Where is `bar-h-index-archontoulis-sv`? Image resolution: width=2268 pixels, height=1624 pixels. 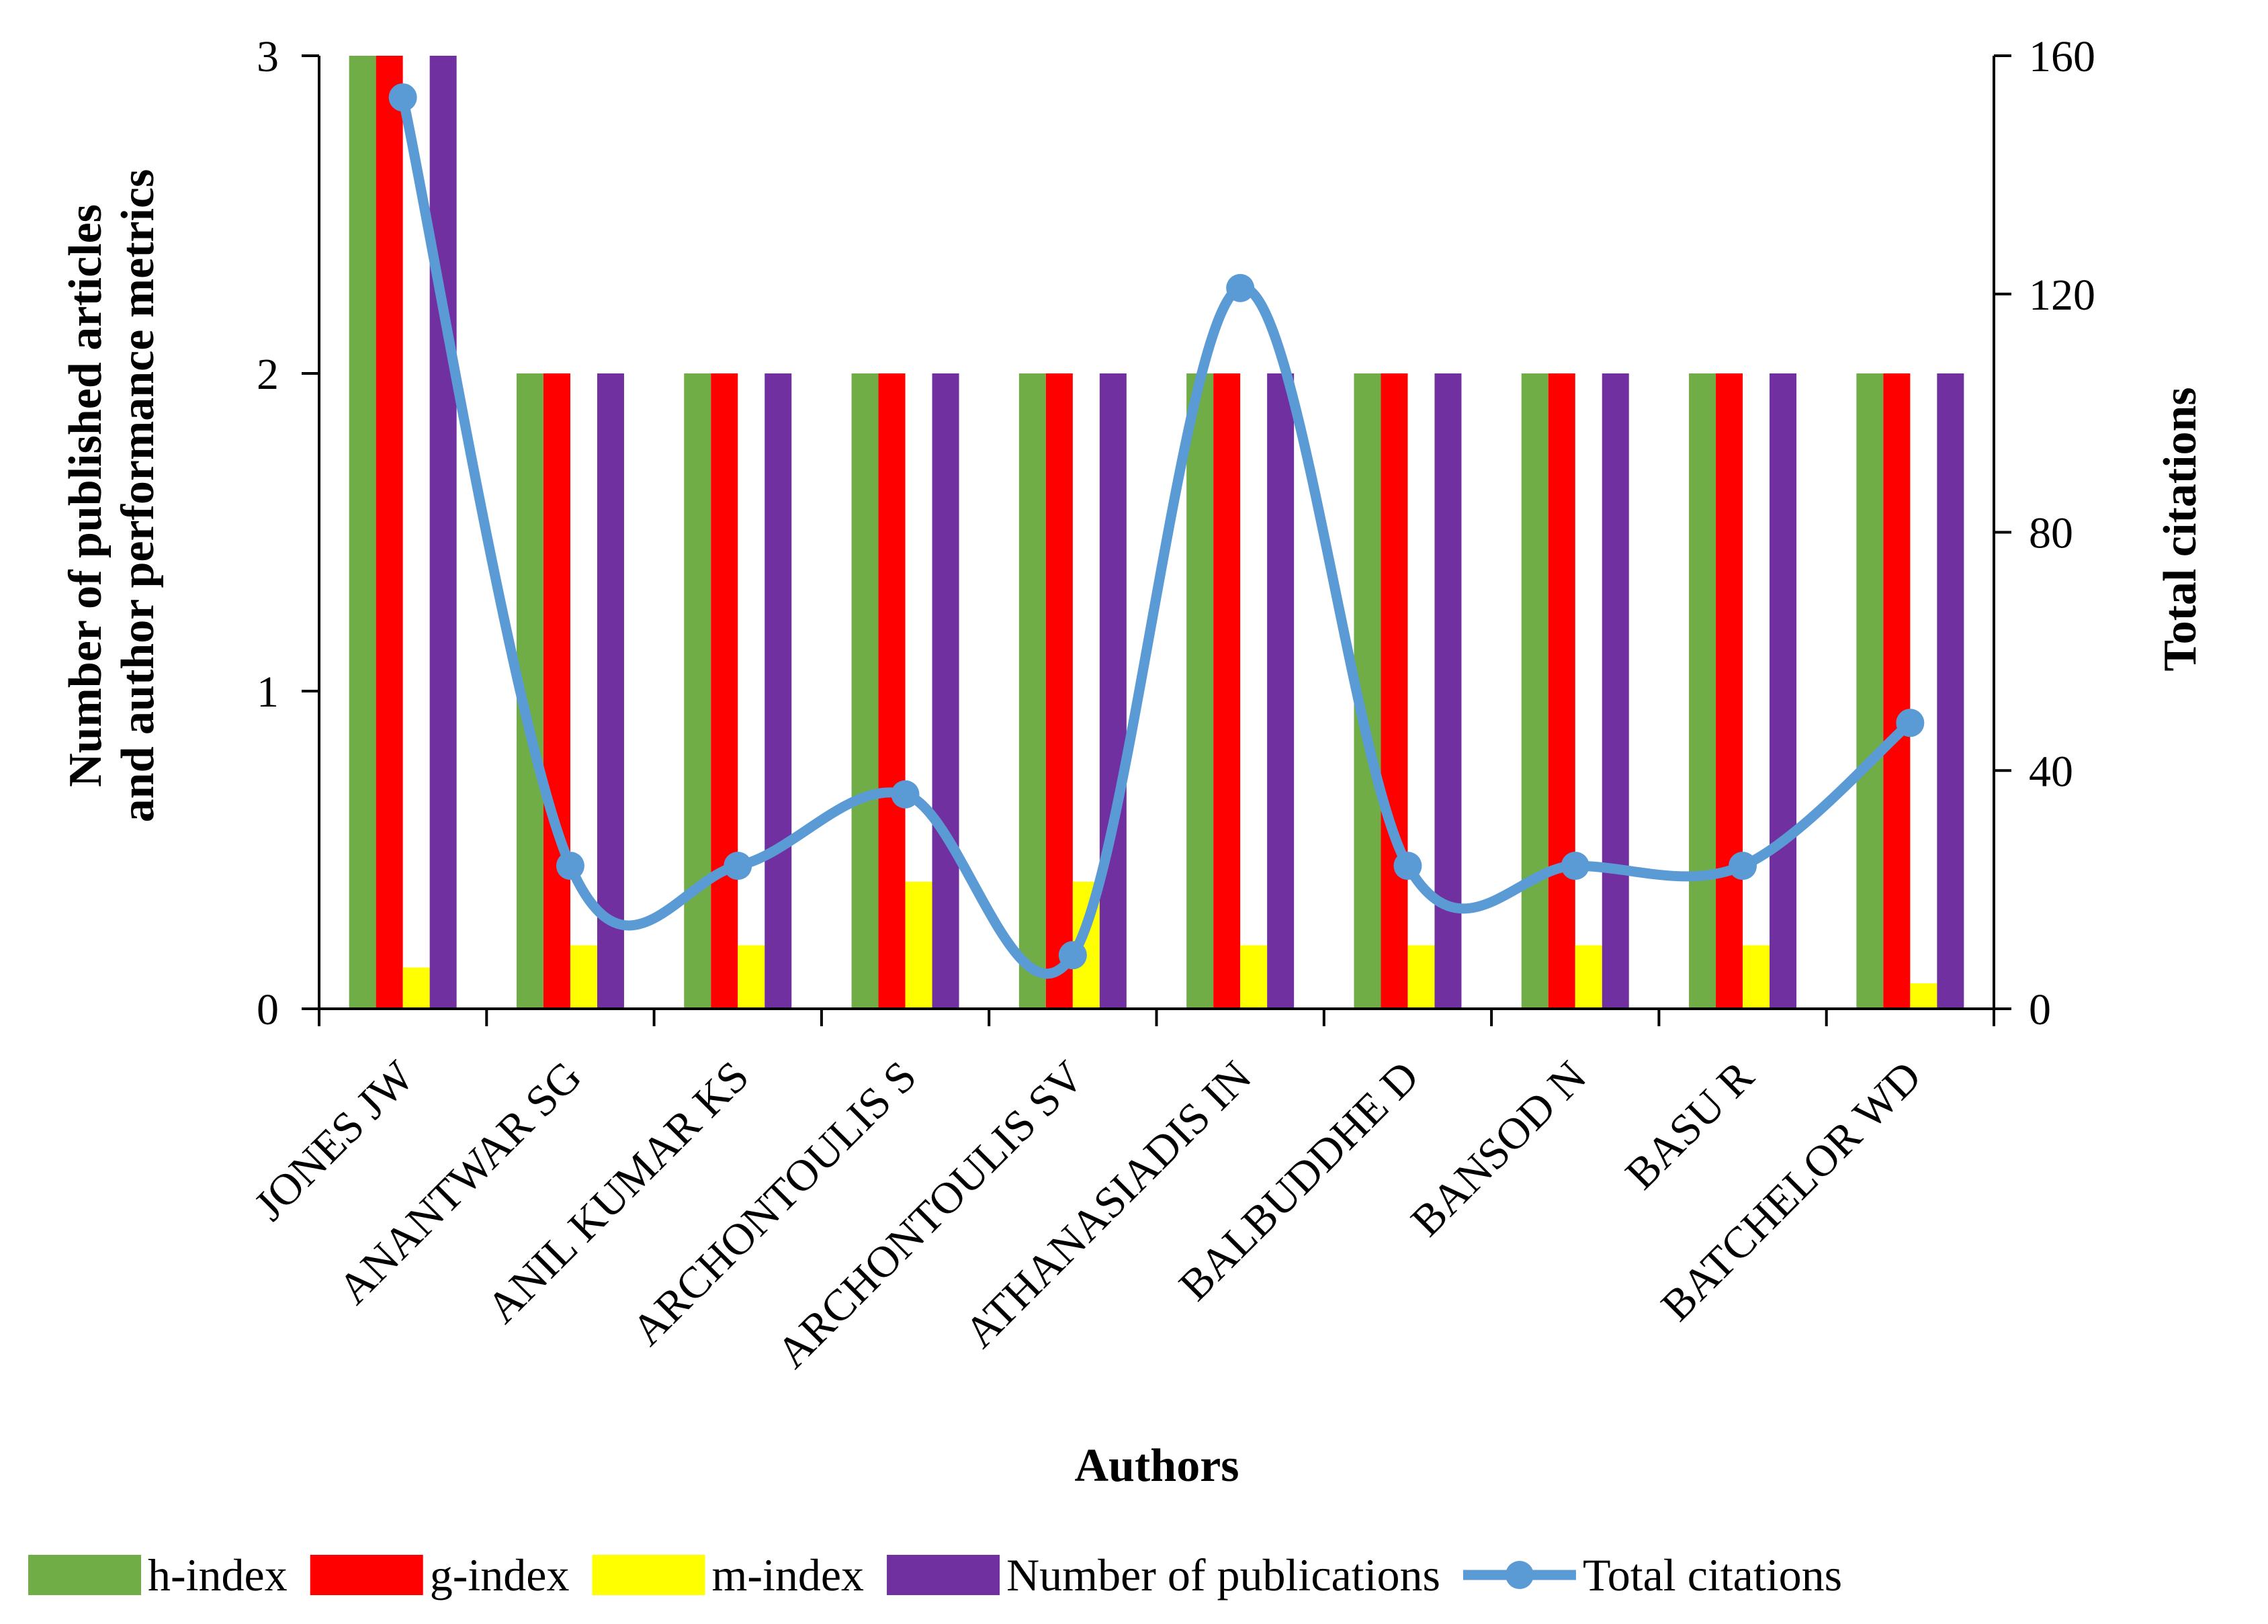 bar-h-index-archontoulis-sv is located at coordinates (1032, 691).